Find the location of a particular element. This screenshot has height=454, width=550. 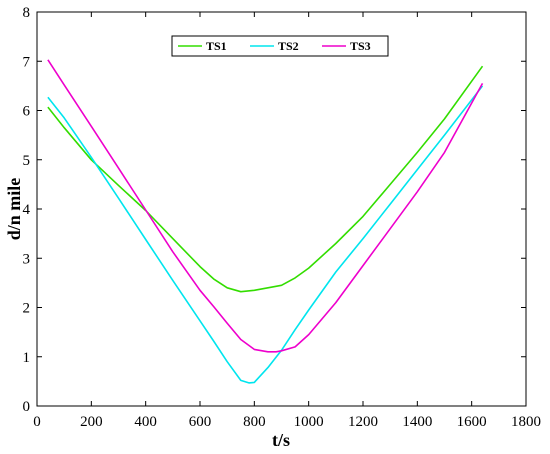

y-tick-label: 6 is located at coordinates (27, 112).